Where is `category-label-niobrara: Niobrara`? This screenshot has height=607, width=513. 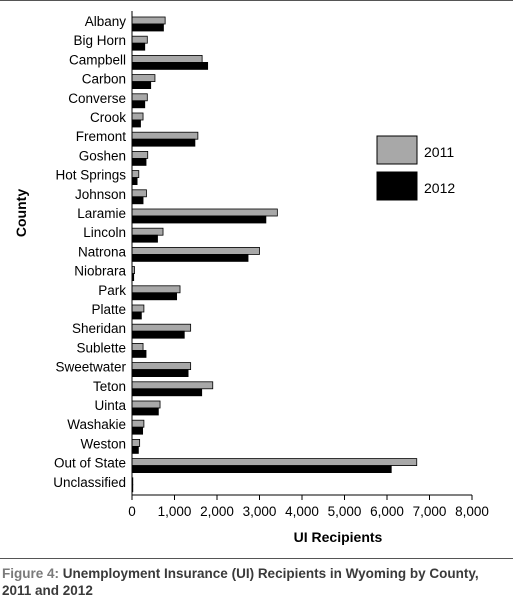 category-label-niobrara: Niobrara is located at coordinates (100, 271).